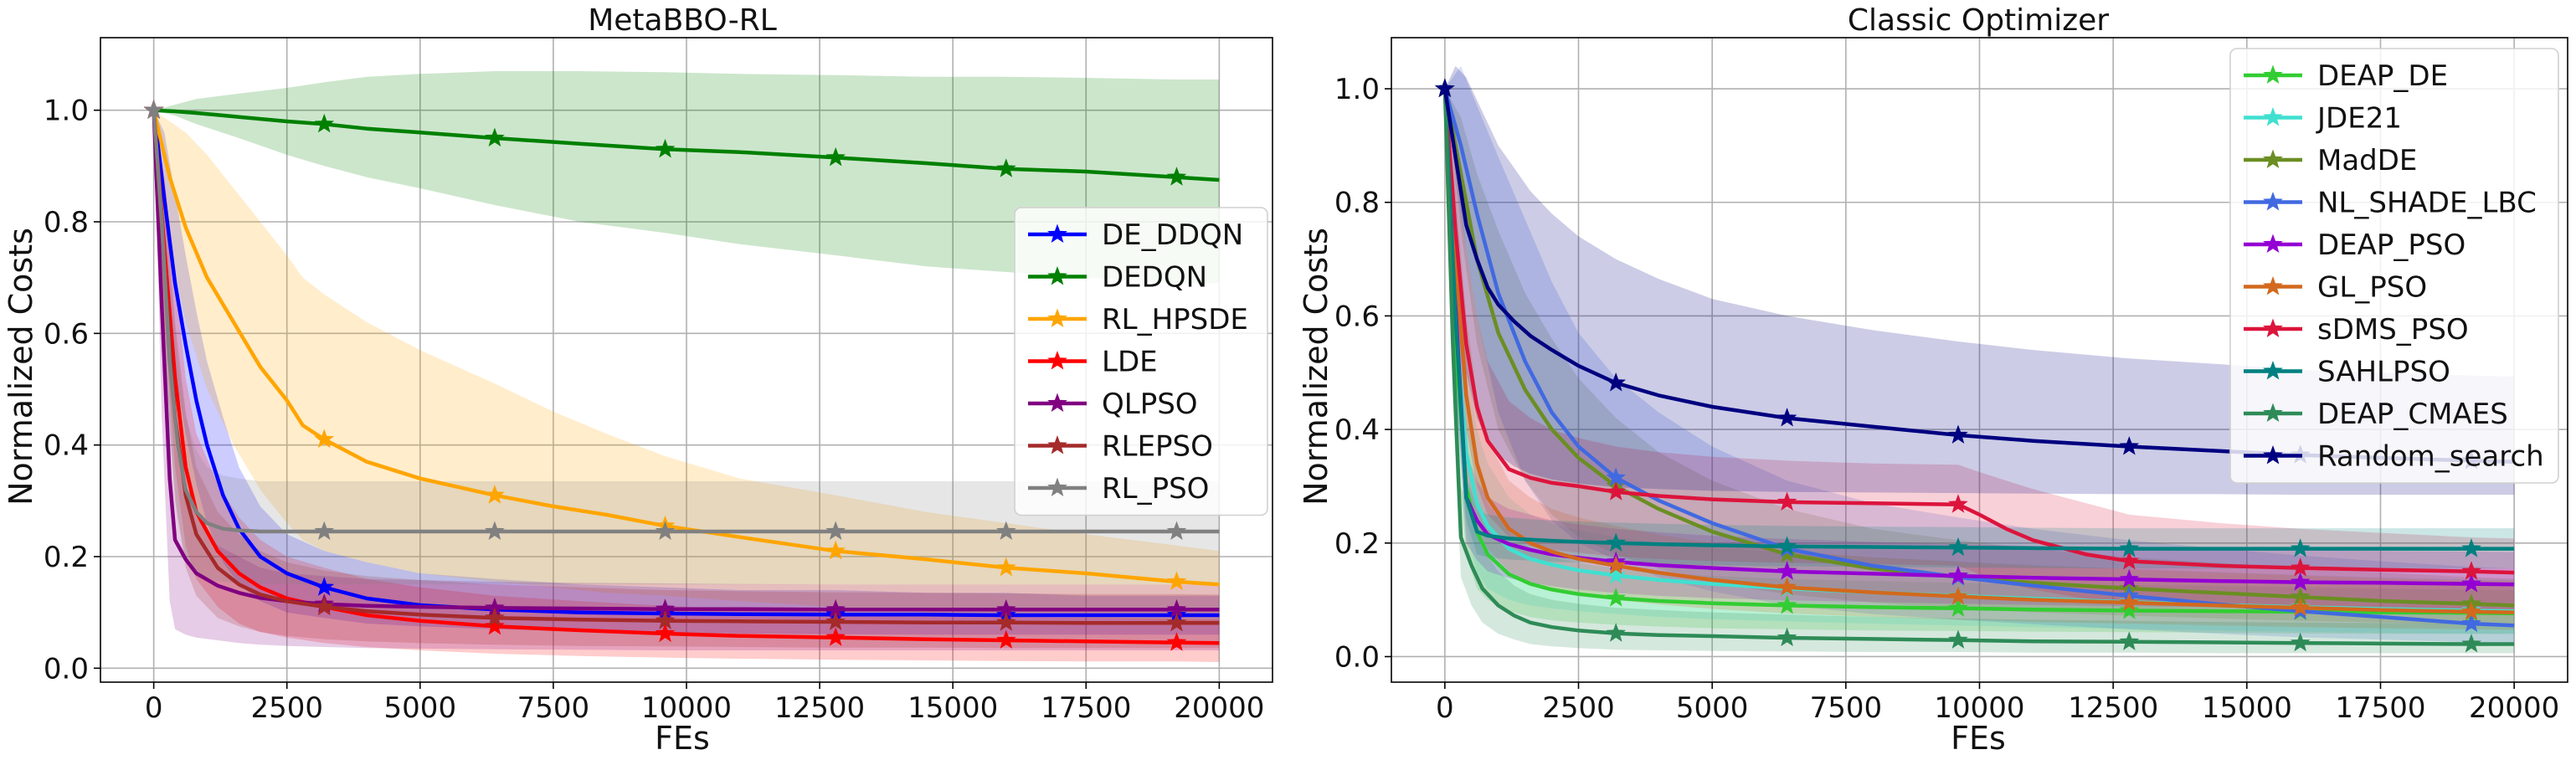 The image size is (2576, 760). What do you see at coordinates (2412, 414) in the screenshot?
I see `legend-label: DEAP_CMAES` at bounding box center [2412, 414].